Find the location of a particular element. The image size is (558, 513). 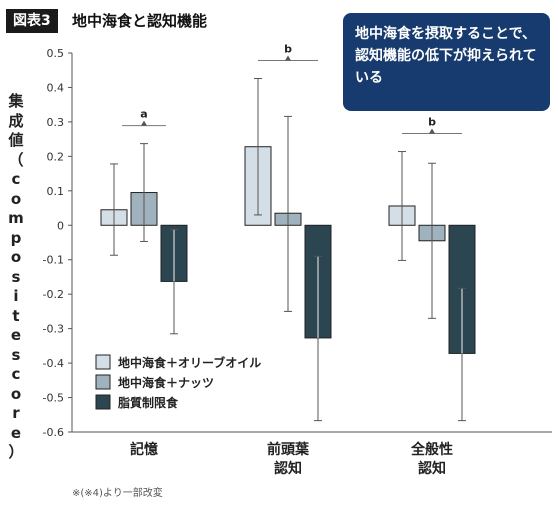

y-tick-label: -0.4 is located at coordinates (53, 363).